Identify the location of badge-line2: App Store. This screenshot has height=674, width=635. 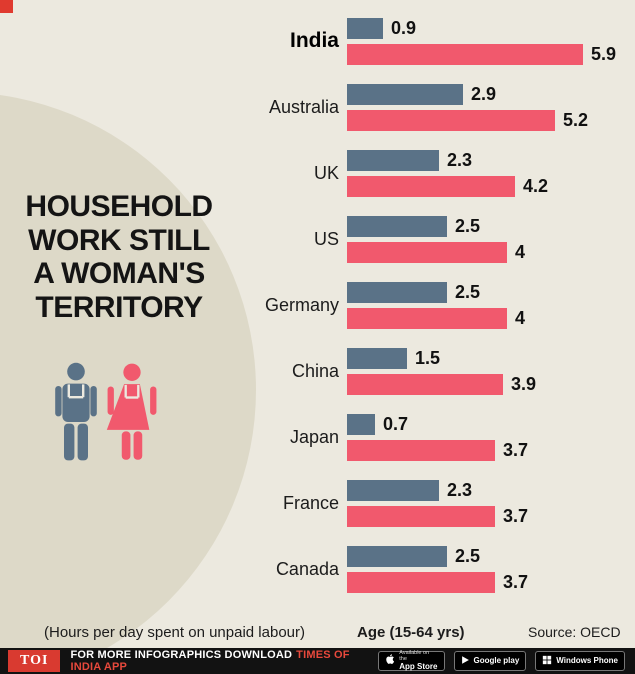
(418, 666).